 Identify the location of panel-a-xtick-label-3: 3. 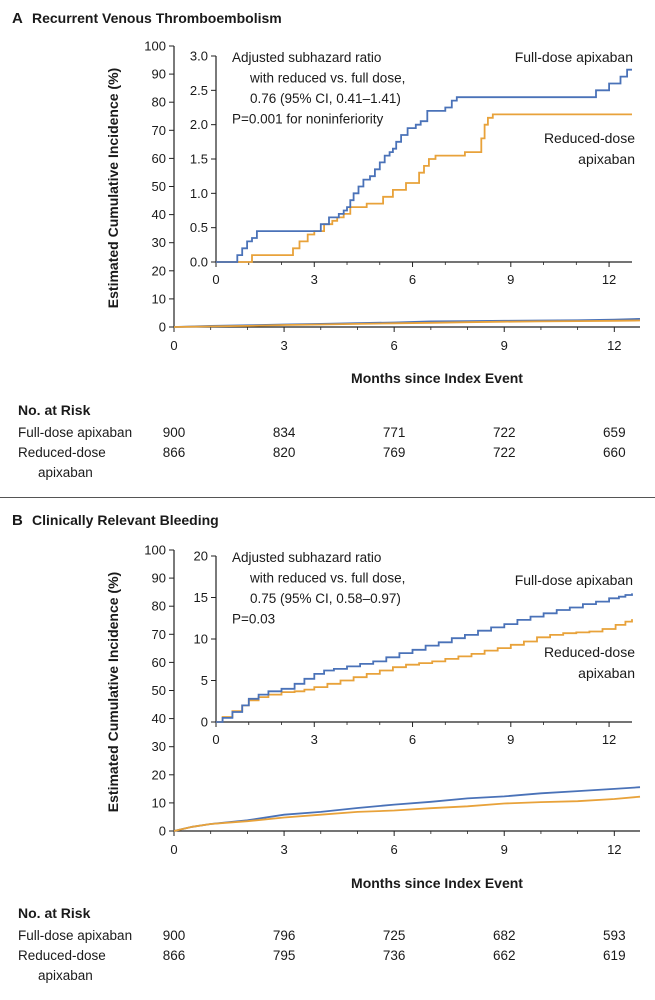
(283, 345).